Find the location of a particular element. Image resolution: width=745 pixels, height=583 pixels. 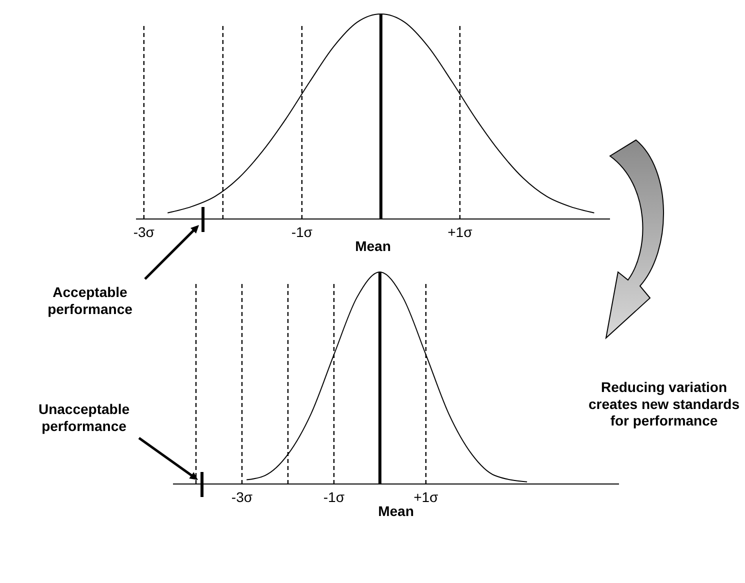

text: Acceptable performance is located at coordinates (90, 300).